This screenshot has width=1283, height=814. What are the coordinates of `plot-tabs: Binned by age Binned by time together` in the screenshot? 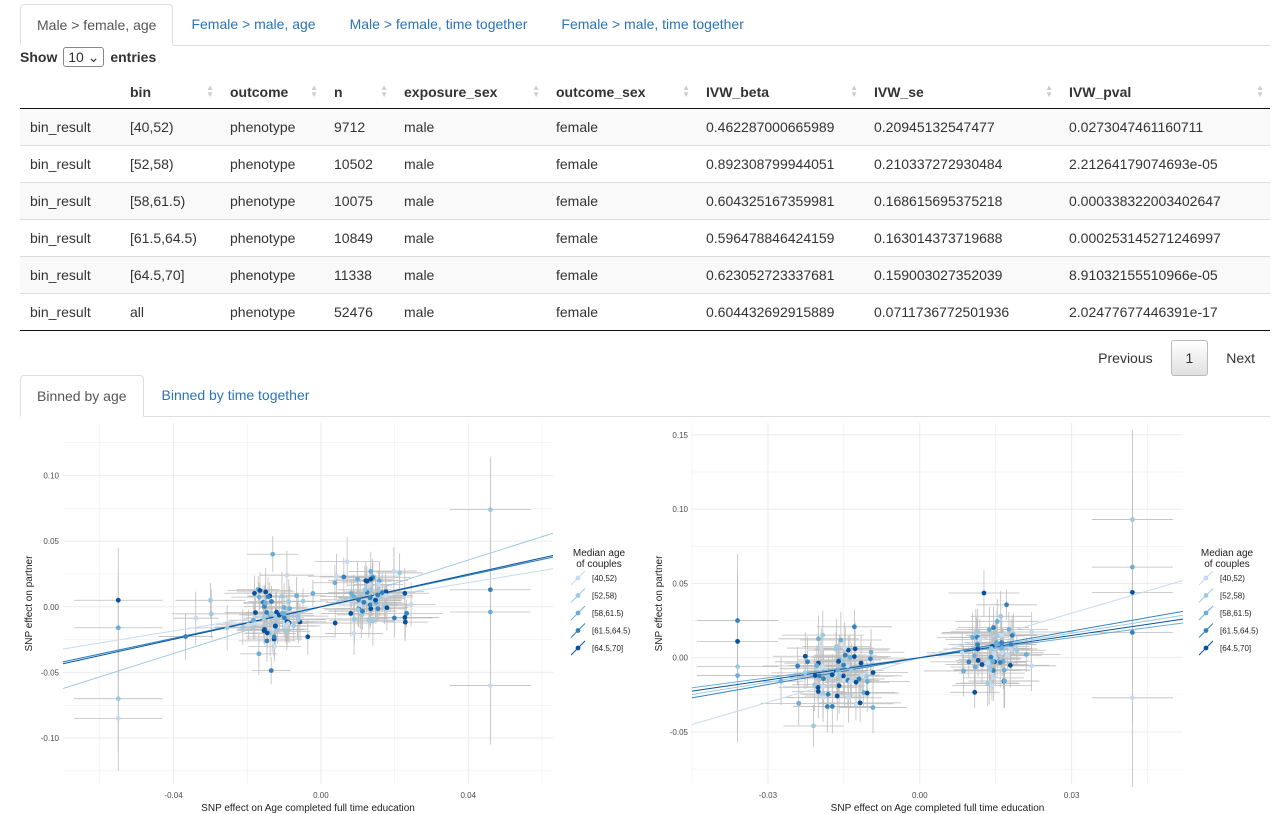 It's located at (645, 396).